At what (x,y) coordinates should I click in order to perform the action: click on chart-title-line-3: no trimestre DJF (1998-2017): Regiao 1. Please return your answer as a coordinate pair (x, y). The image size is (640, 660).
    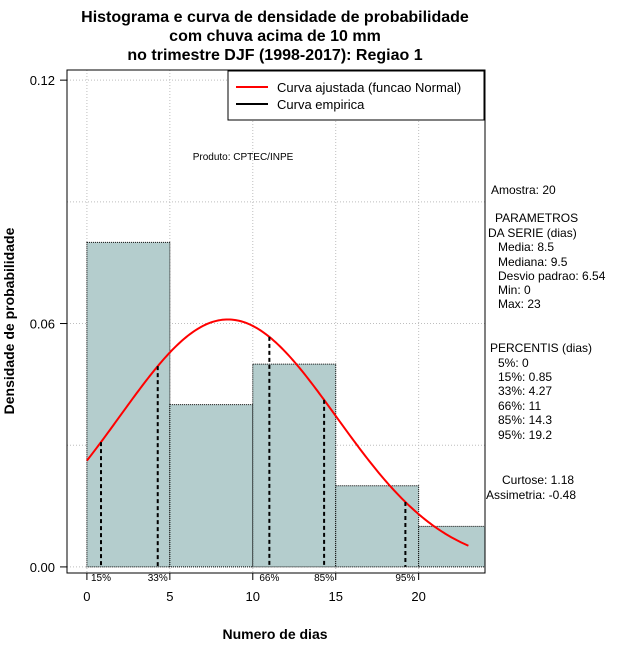
    Looking at the image, I should click on (274, 55).